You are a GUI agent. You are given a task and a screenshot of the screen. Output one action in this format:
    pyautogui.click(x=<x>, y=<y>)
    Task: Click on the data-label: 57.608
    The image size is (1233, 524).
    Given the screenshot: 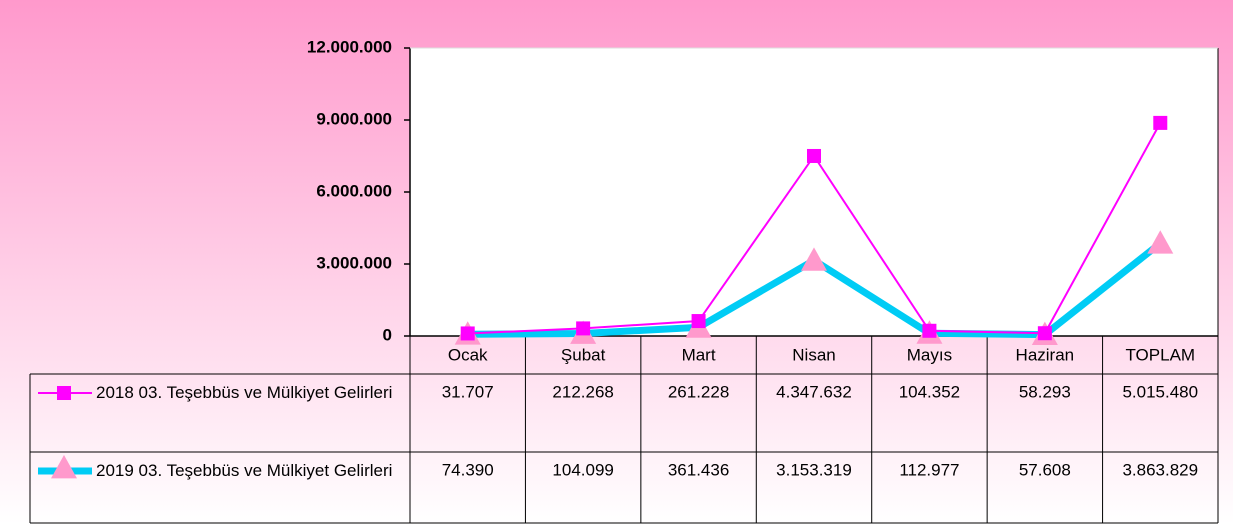 What is the action you would take?
    pyautogui.click(x=1045, y=469)
    